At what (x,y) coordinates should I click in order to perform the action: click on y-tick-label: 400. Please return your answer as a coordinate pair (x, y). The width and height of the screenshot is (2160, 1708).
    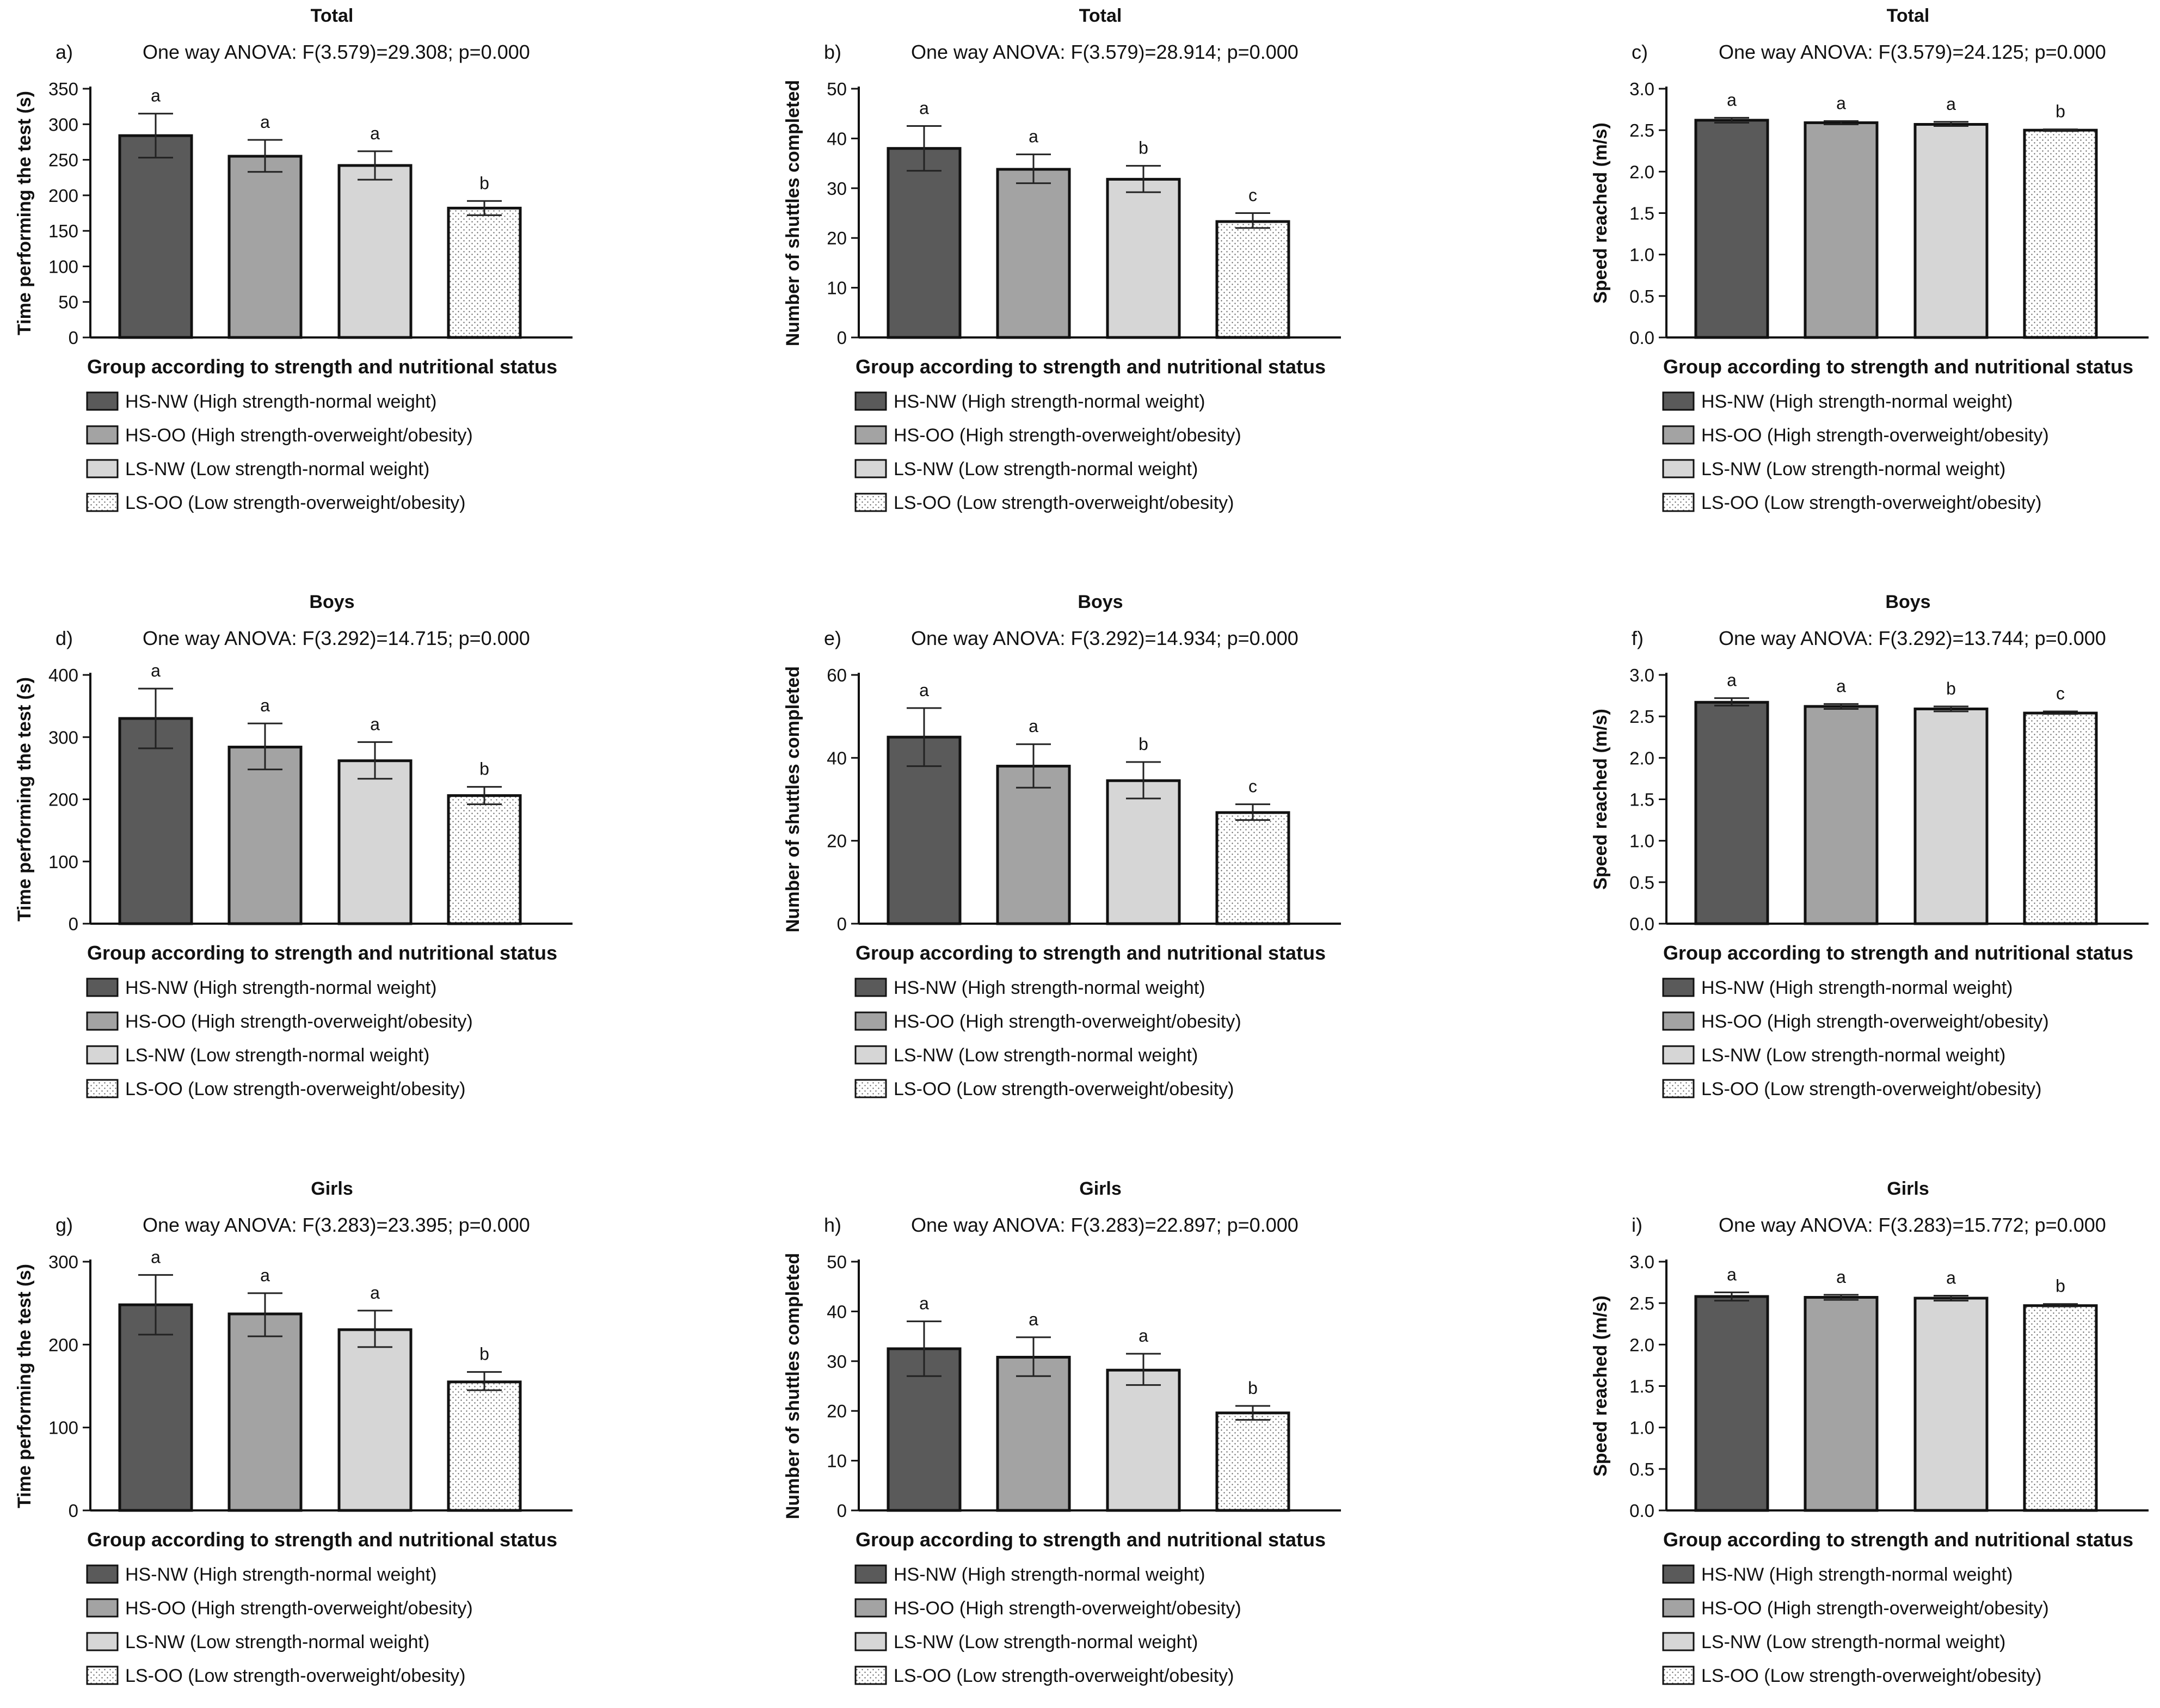
    Looking at the image, I should click on (63, 675).